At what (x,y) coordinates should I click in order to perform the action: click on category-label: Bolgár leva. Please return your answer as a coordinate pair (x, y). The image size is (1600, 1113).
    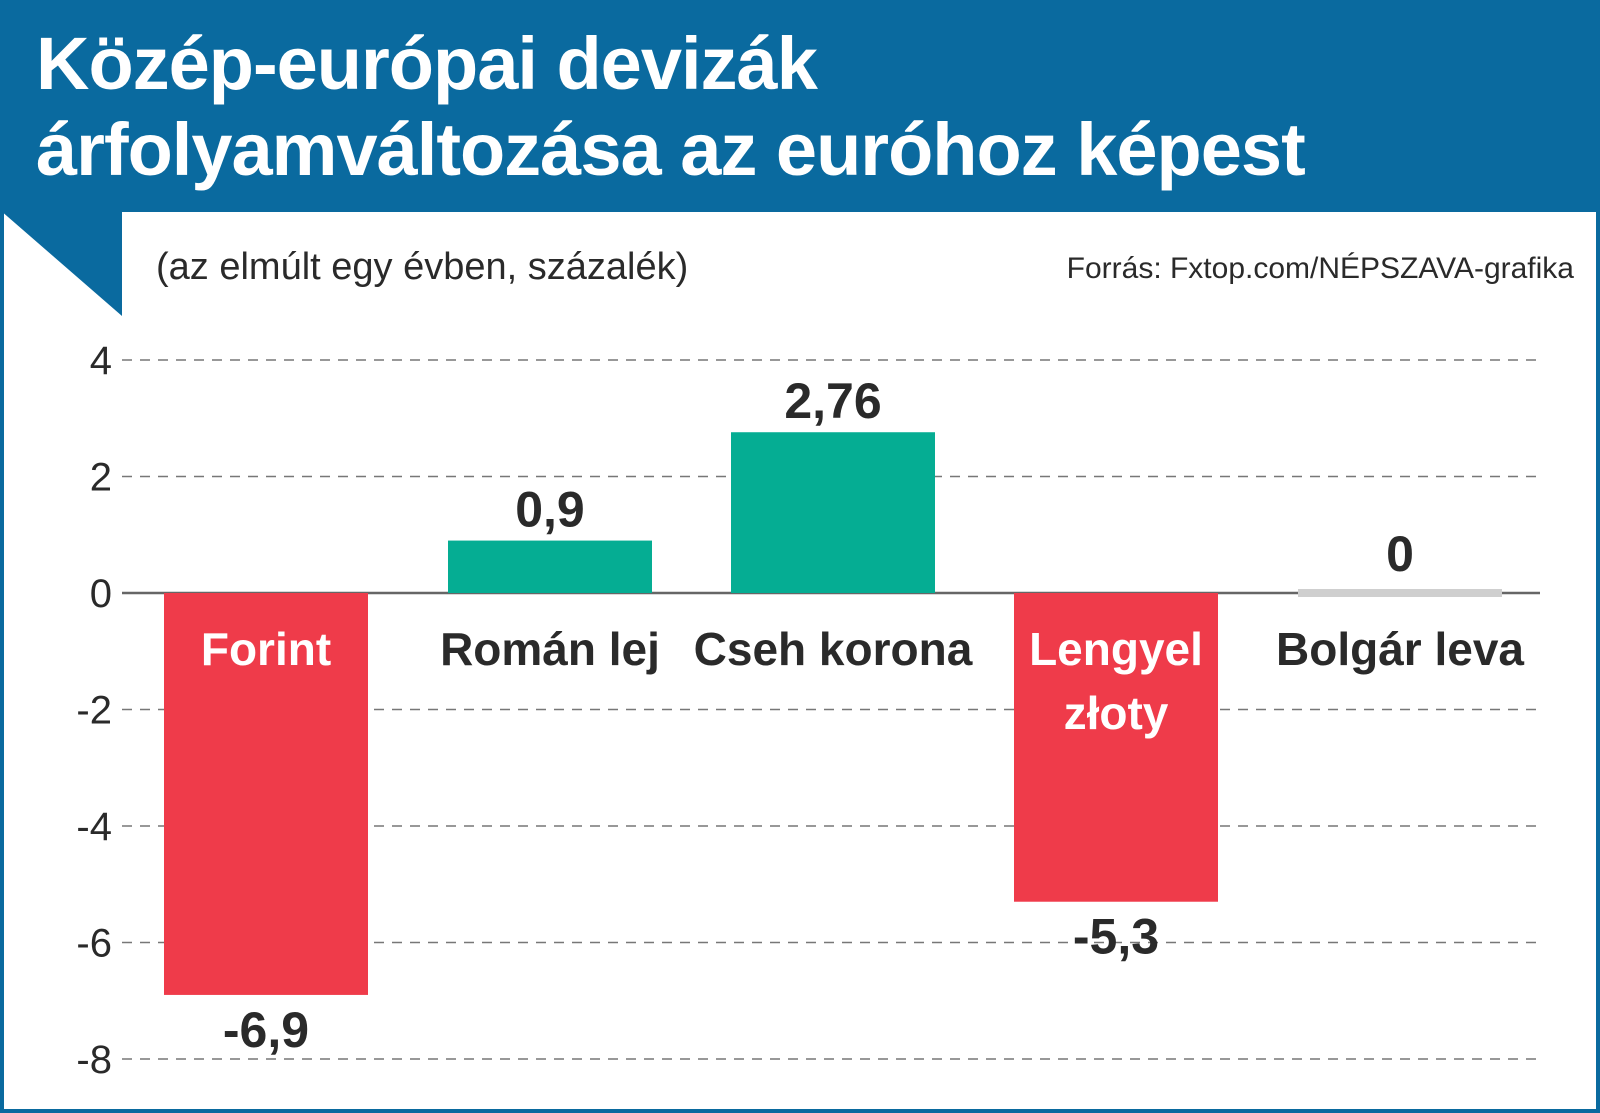
    Looking at the image, I should click on (1400, 649).